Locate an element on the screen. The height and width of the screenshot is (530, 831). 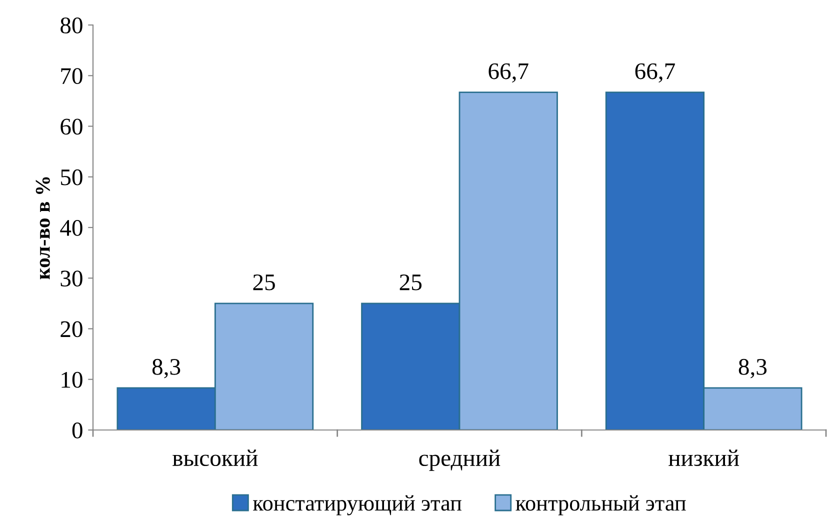
y-tick-label: 10 is located at coordinates (72, 380).